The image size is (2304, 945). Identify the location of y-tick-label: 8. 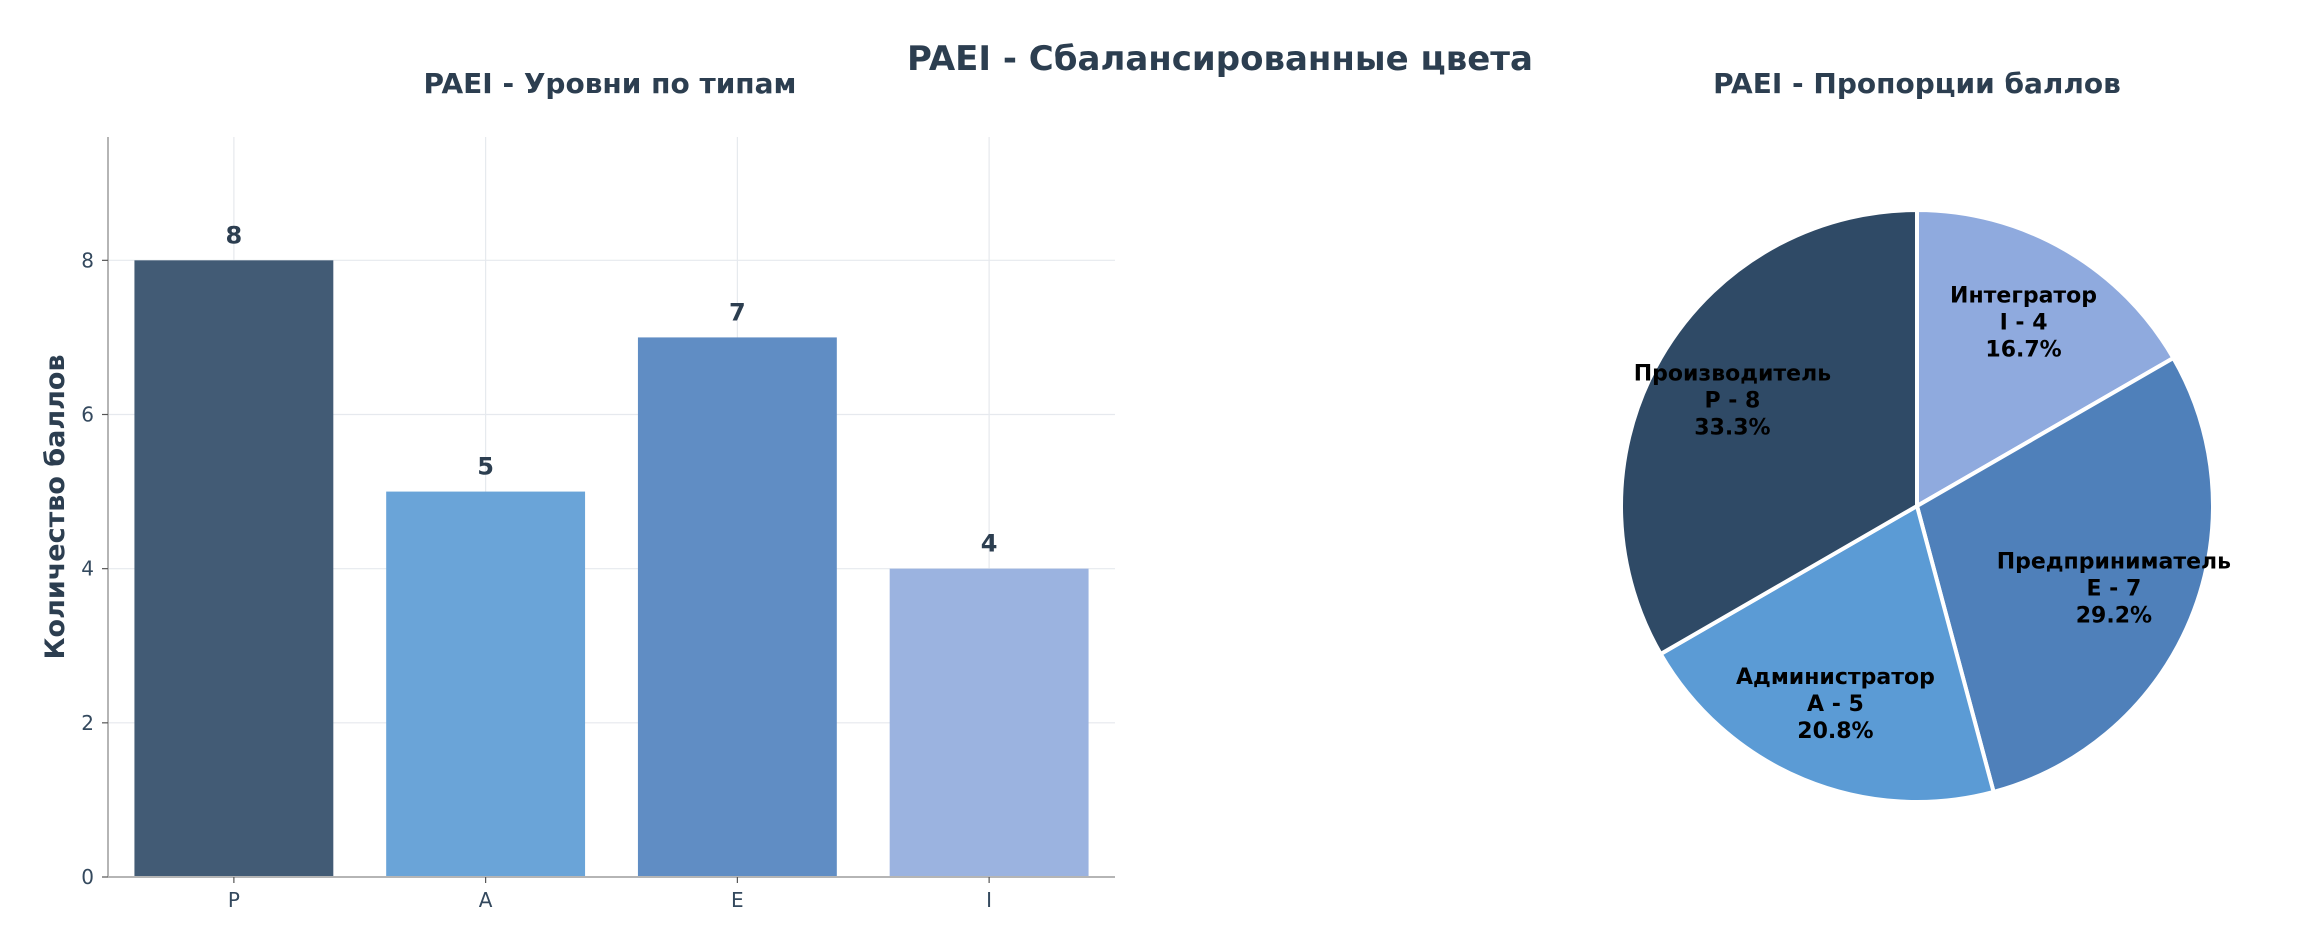
(87, 260).